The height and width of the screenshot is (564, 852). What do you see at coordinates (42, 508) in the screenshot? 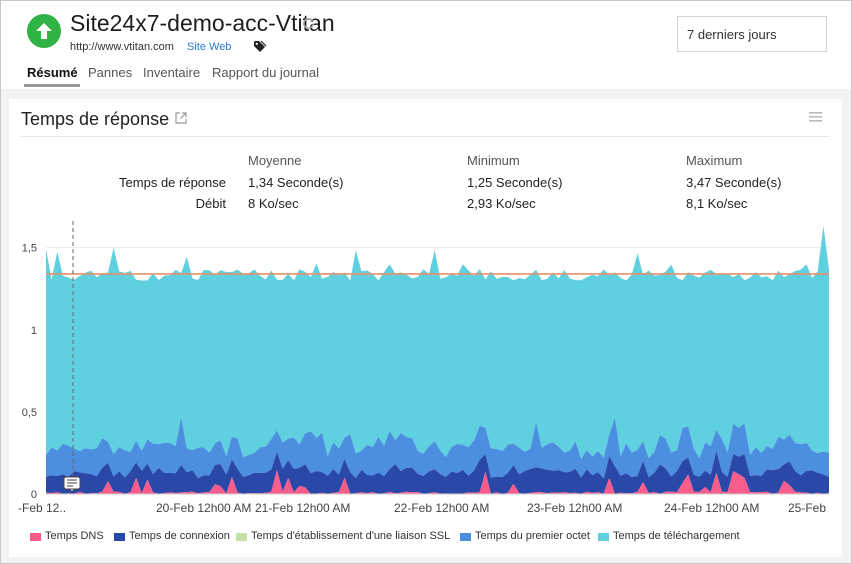
I see `x-tick-label: -Feb 12..` at bounding box center [42, 508].